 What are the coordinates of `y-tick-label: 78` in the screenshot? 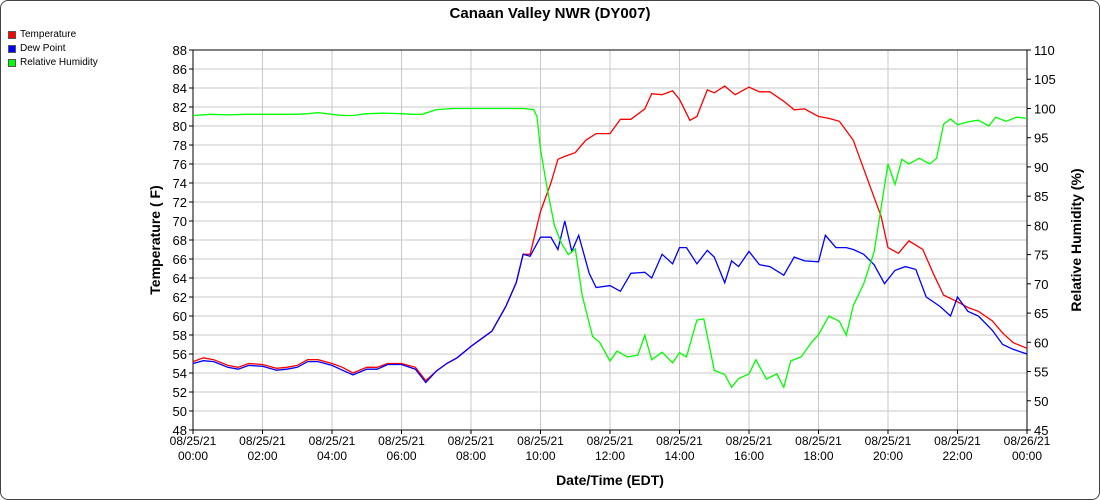 It's located at (180, 145).